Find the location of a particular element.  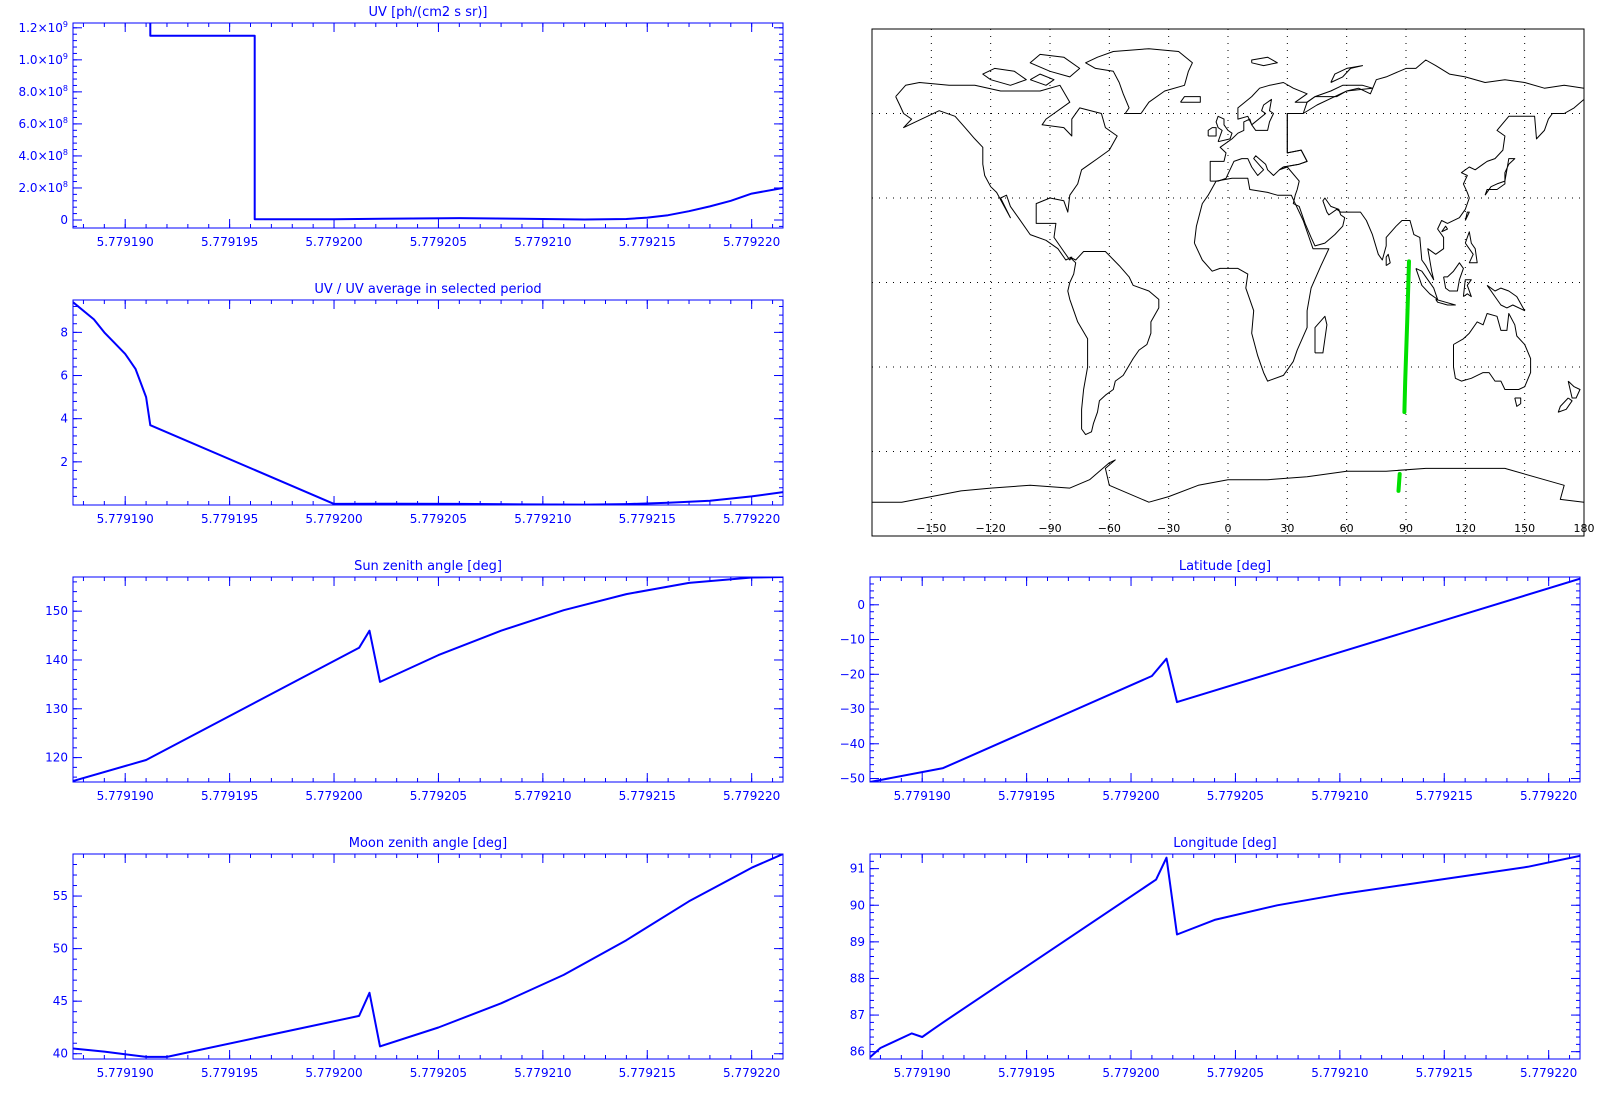

y-tick-label: 2 is located at coordinates (64, 462).